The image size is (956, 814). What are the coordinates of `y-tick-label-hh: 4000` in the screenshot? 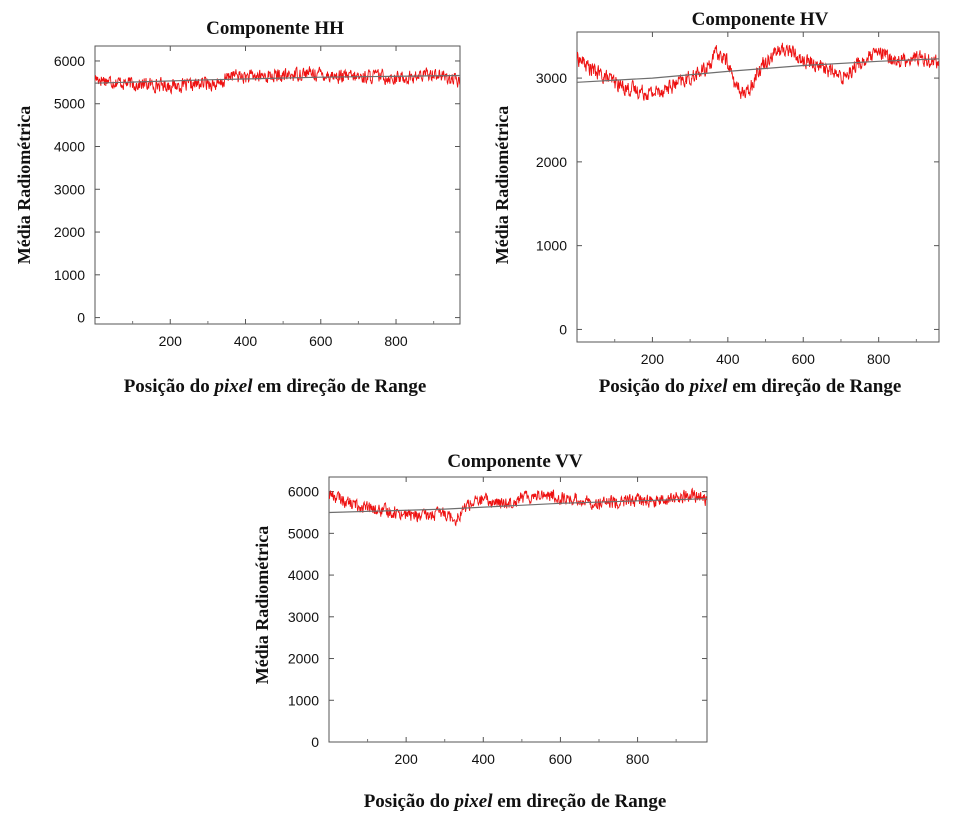 It's located at (69, 147).